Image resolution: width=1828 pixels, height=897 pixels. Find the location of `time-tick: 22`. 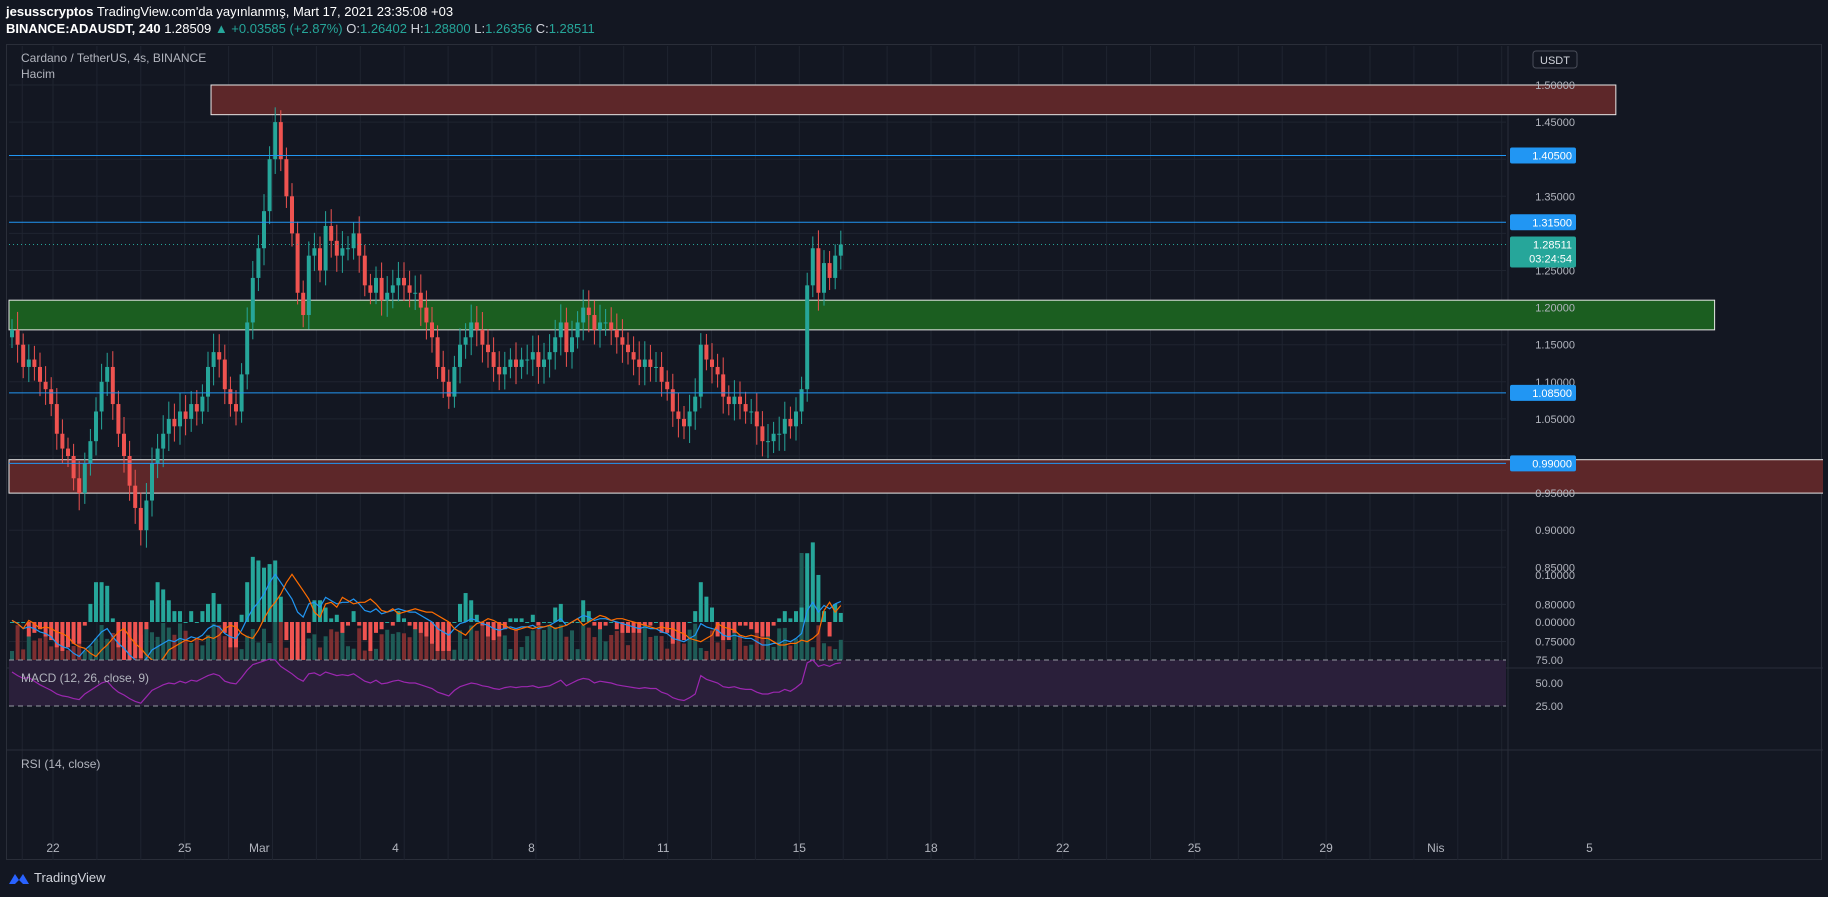

time-tick: 22 is located at coordinates (53, 848).